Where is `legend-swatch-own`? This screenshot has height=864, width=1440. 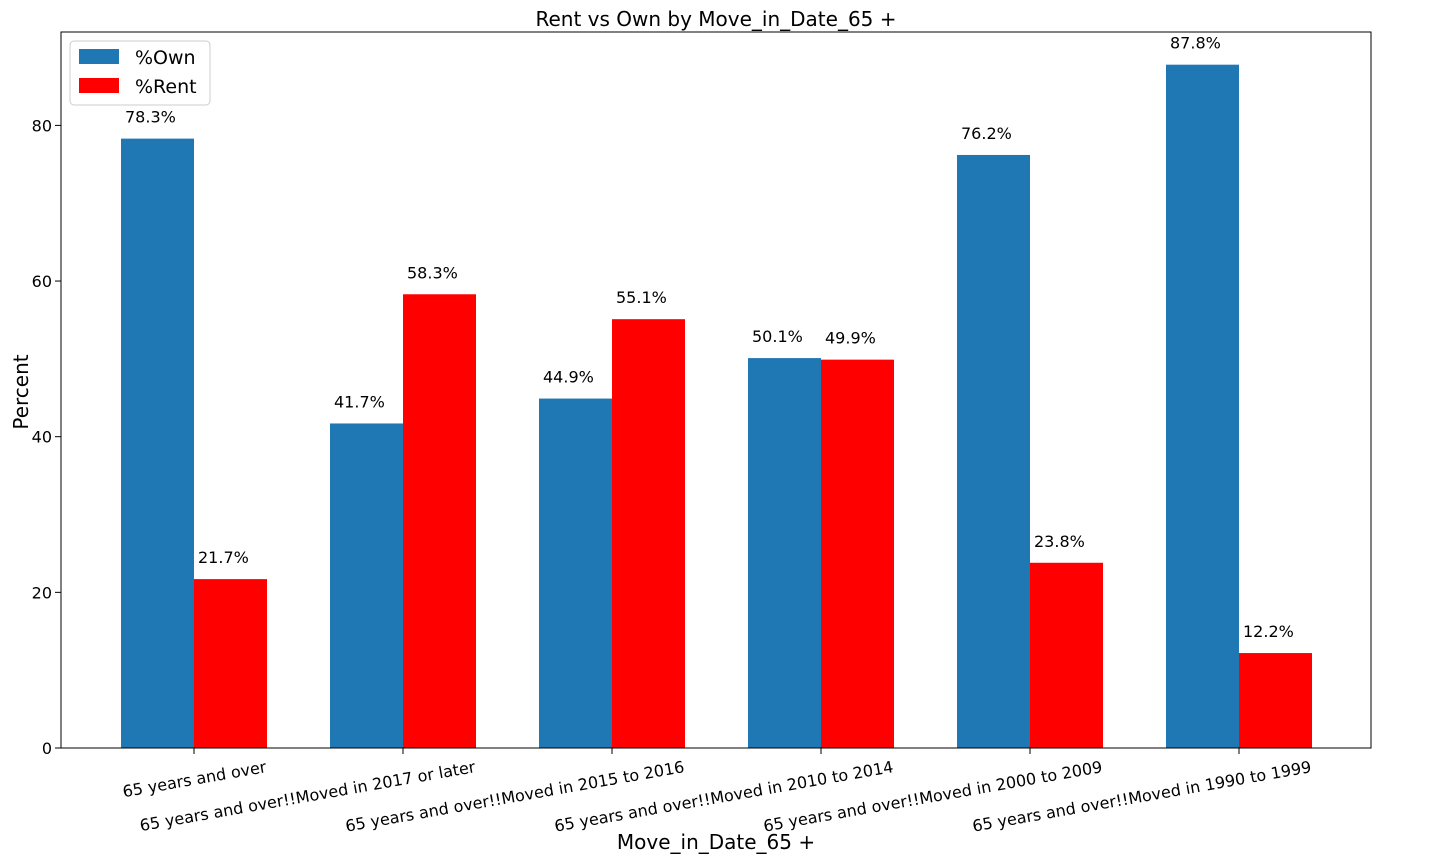
legend-swatch-own is located at coordinates (99, 56).